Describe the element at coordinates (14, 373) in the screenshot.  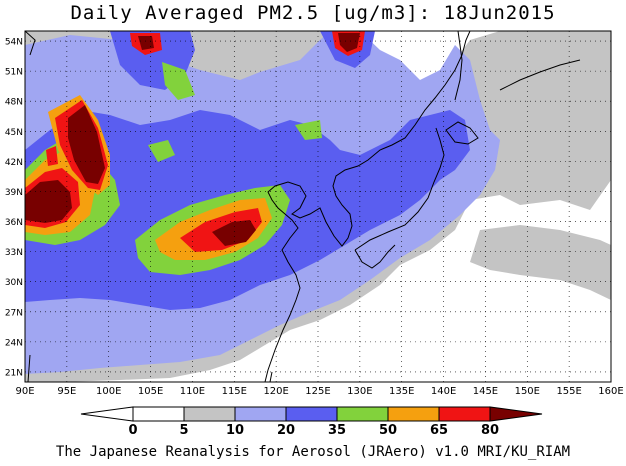
I see `y-tick-label: 21N` at that location.